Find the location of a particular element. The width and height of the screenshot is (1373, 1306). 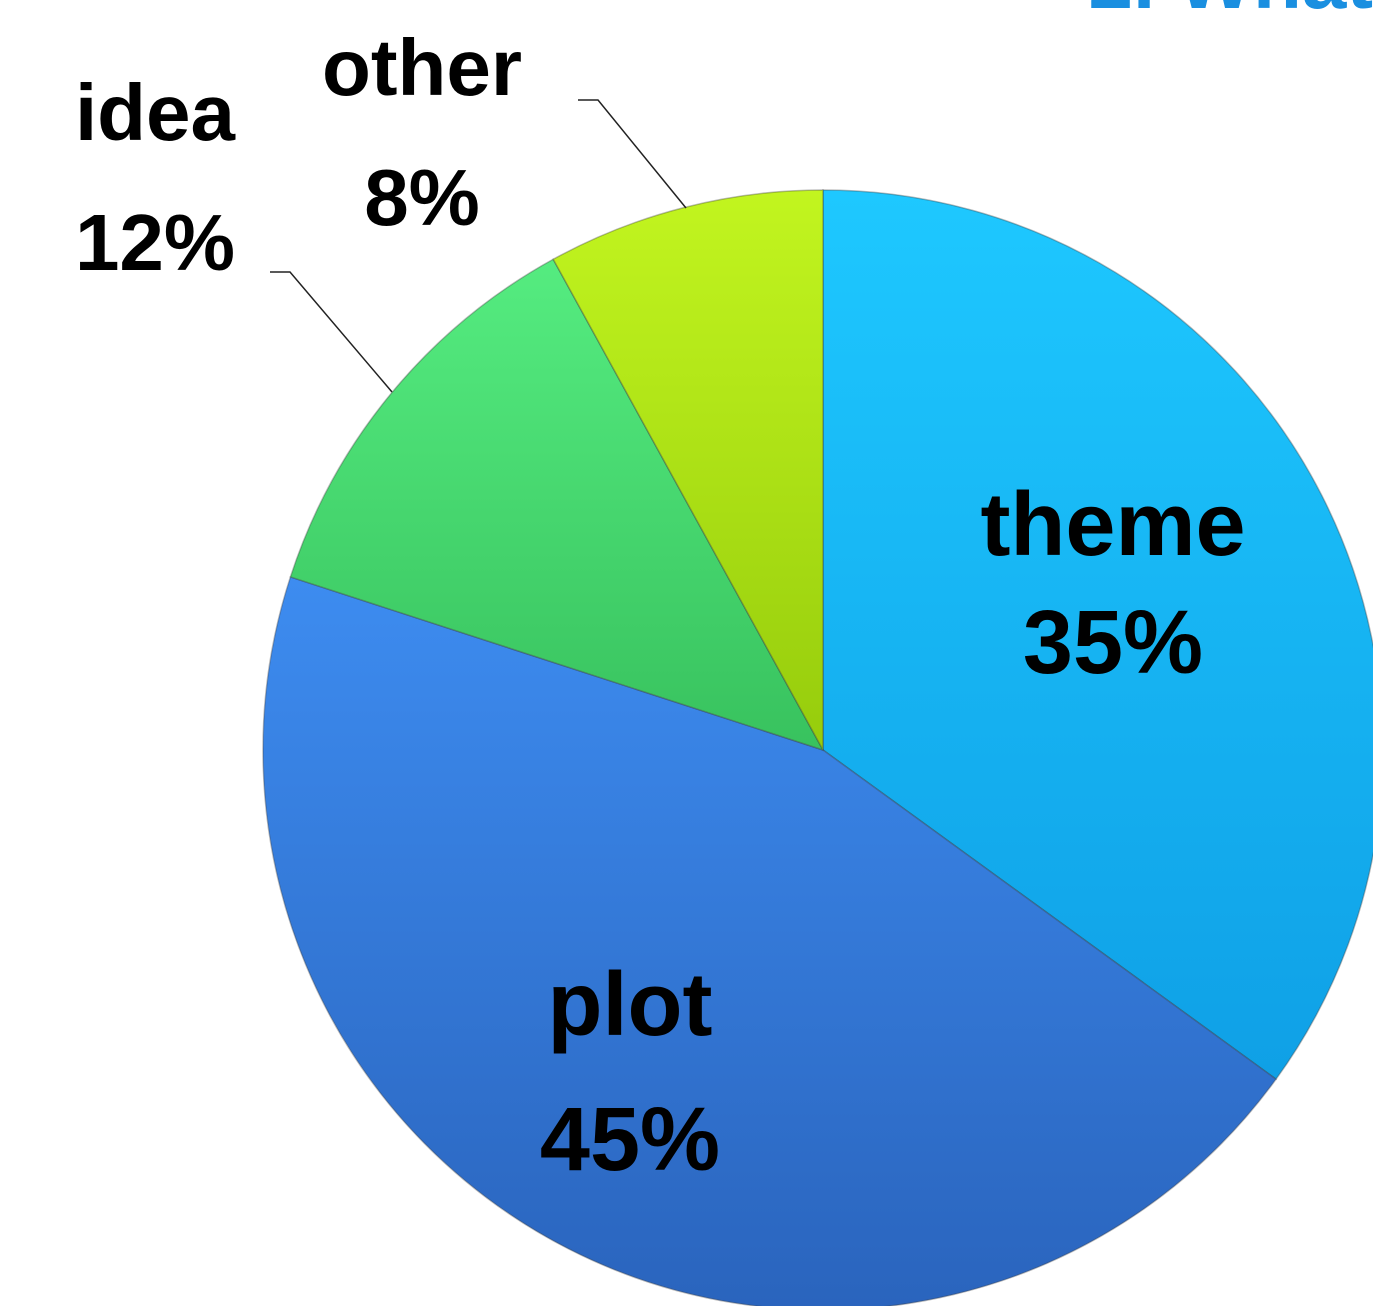

data-label-theme: theme 35% is located at coordinates (1112, 584).